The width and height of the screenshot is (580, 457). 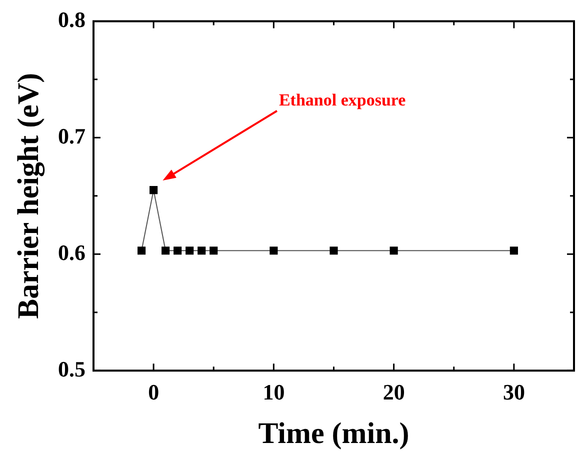 I want to click on y-tick-label: 0.7, so click(x=72, y=135).